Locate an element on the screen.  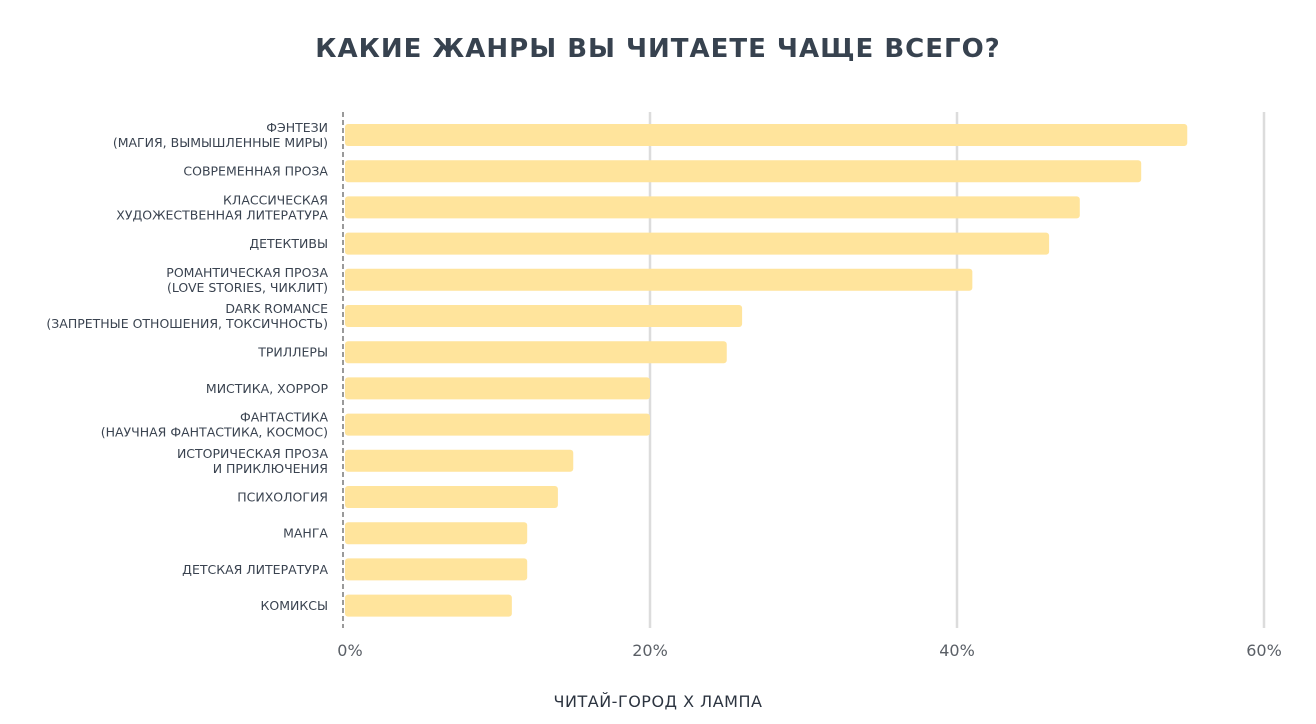
x-tick-label: 60% is located at coordinates (1264, 650).